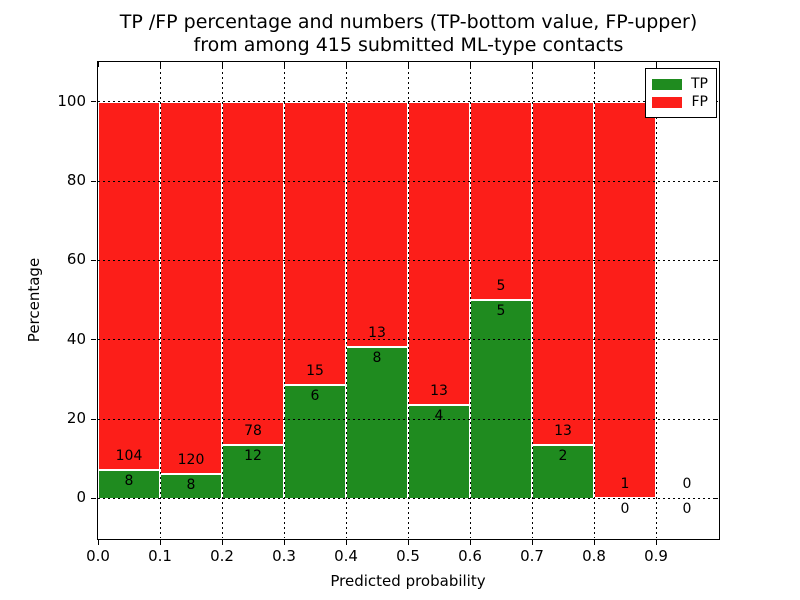  What do you see at coordinates (470, 556) in the screenshot?
I see `x-tick-label: 0.6` at bounding box center [470, 556].